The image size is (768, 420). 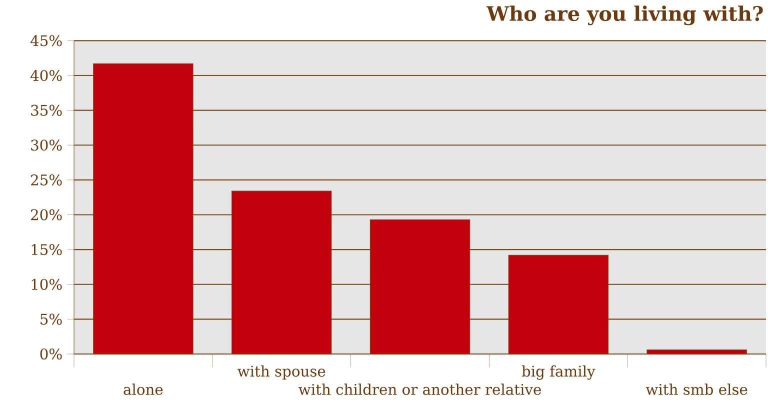 What do you see at coordinates (559, 372) in the screenshot?
I see `x-tick-label: big family` at bounding box center [559, 372].